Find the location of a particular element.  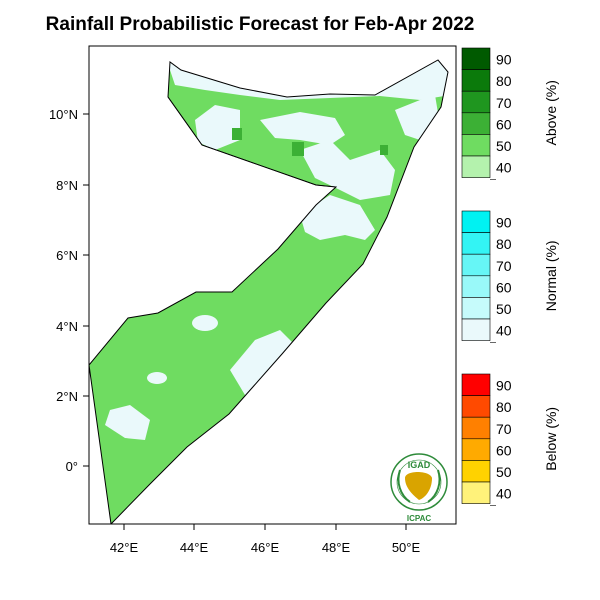

logo-top-text: IGAD is located at coordinates (419, 465).